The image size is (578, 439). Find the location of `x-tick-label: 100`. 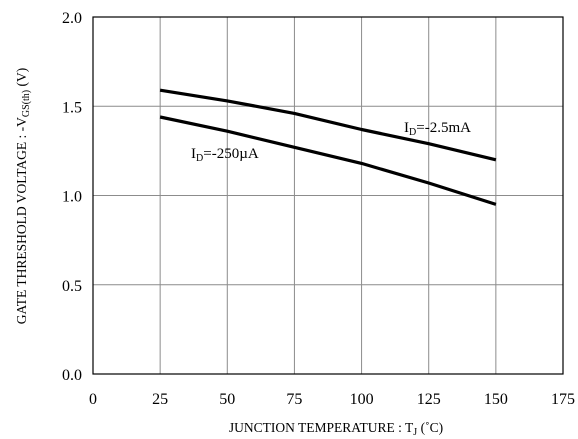

x-tick-label: 100 is located at coordinates (362, 399).